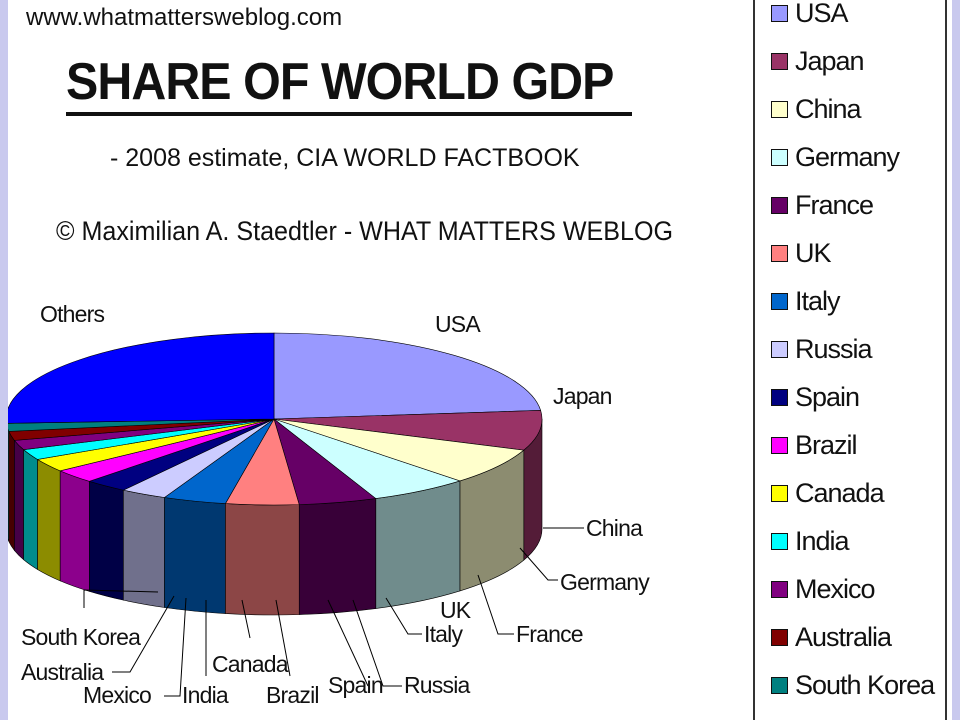 The width and height of the screenshot is (960, 720). I want to click on legend-item-japan: Japan, so click(818, 61).